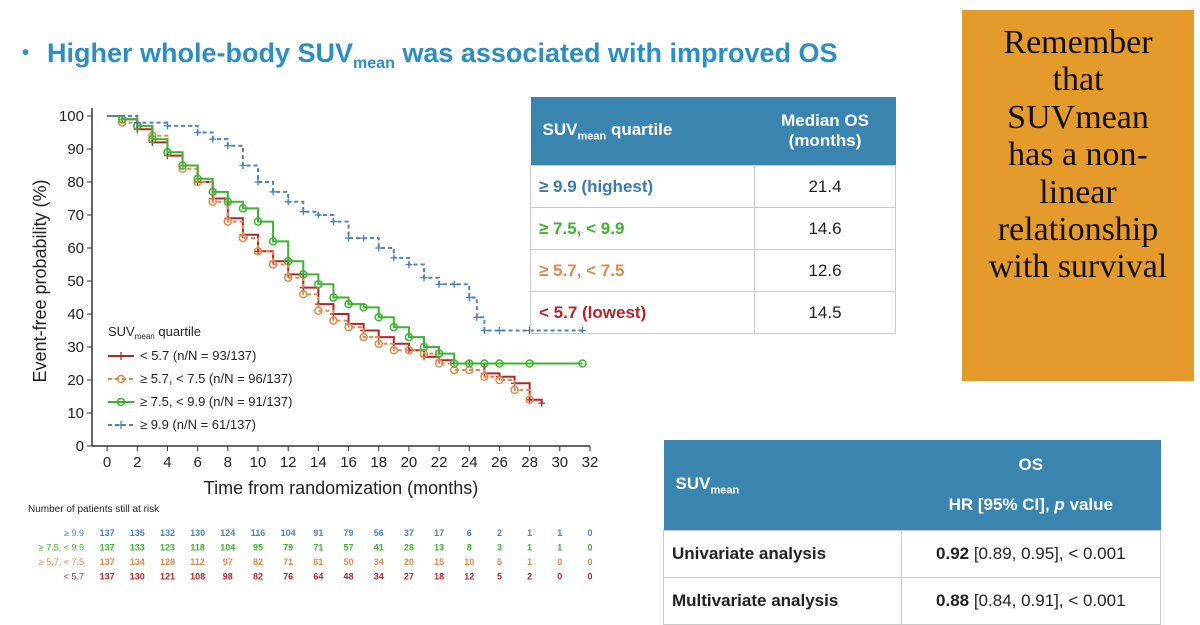 Image resolution: width=1200 pixels, height=625 pixels. I want to click on risk-count: 112, so click(197, 562).